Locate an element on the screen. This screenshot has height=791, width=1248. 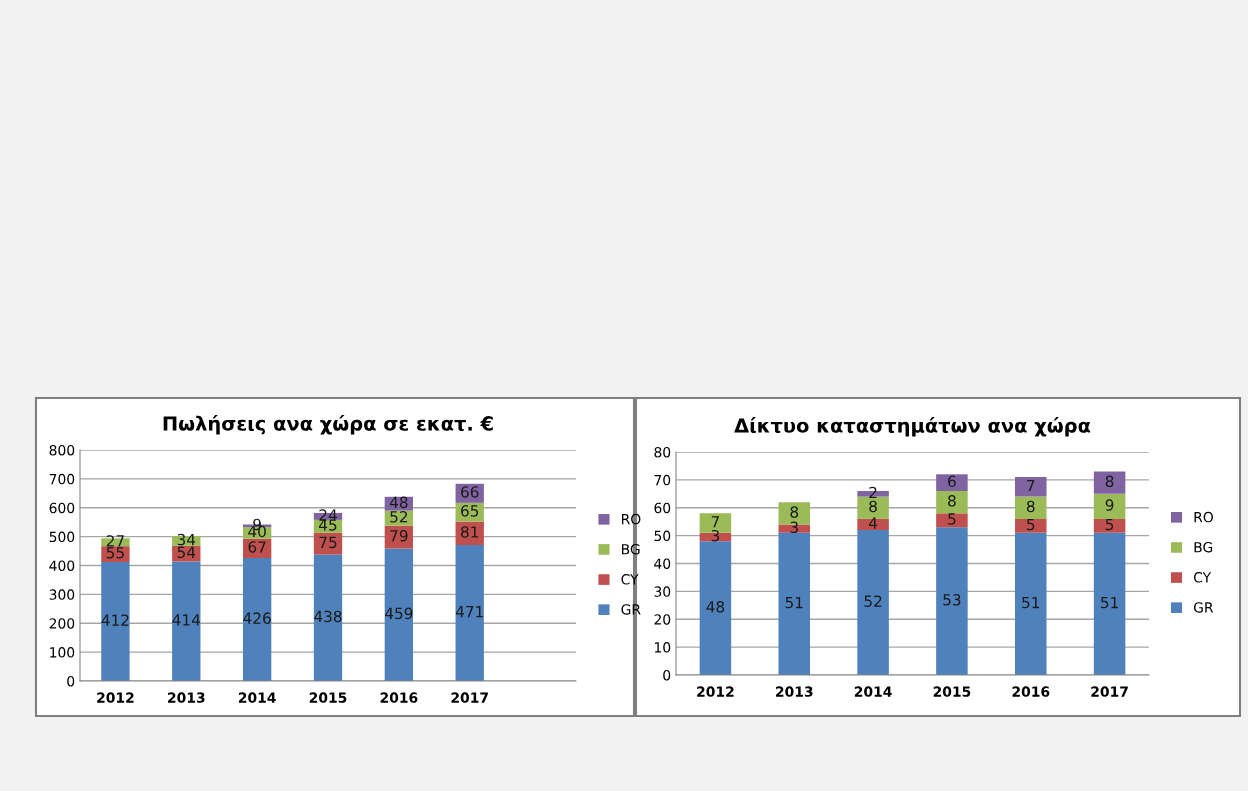
data-label: 438 is located at coordinates (328, 616).